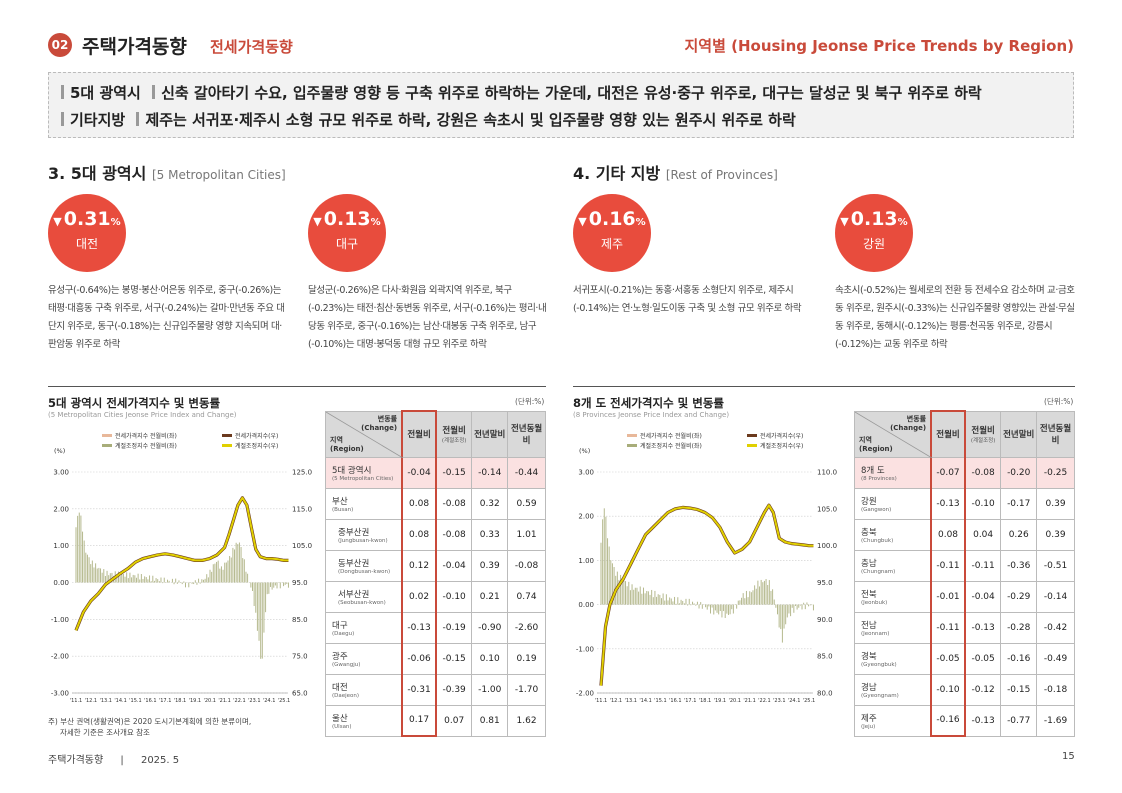  Describe the element at coordinates (893, 596) in the screenshot. I see `region-cell: 전북 (Jeonbuk)` at that location.